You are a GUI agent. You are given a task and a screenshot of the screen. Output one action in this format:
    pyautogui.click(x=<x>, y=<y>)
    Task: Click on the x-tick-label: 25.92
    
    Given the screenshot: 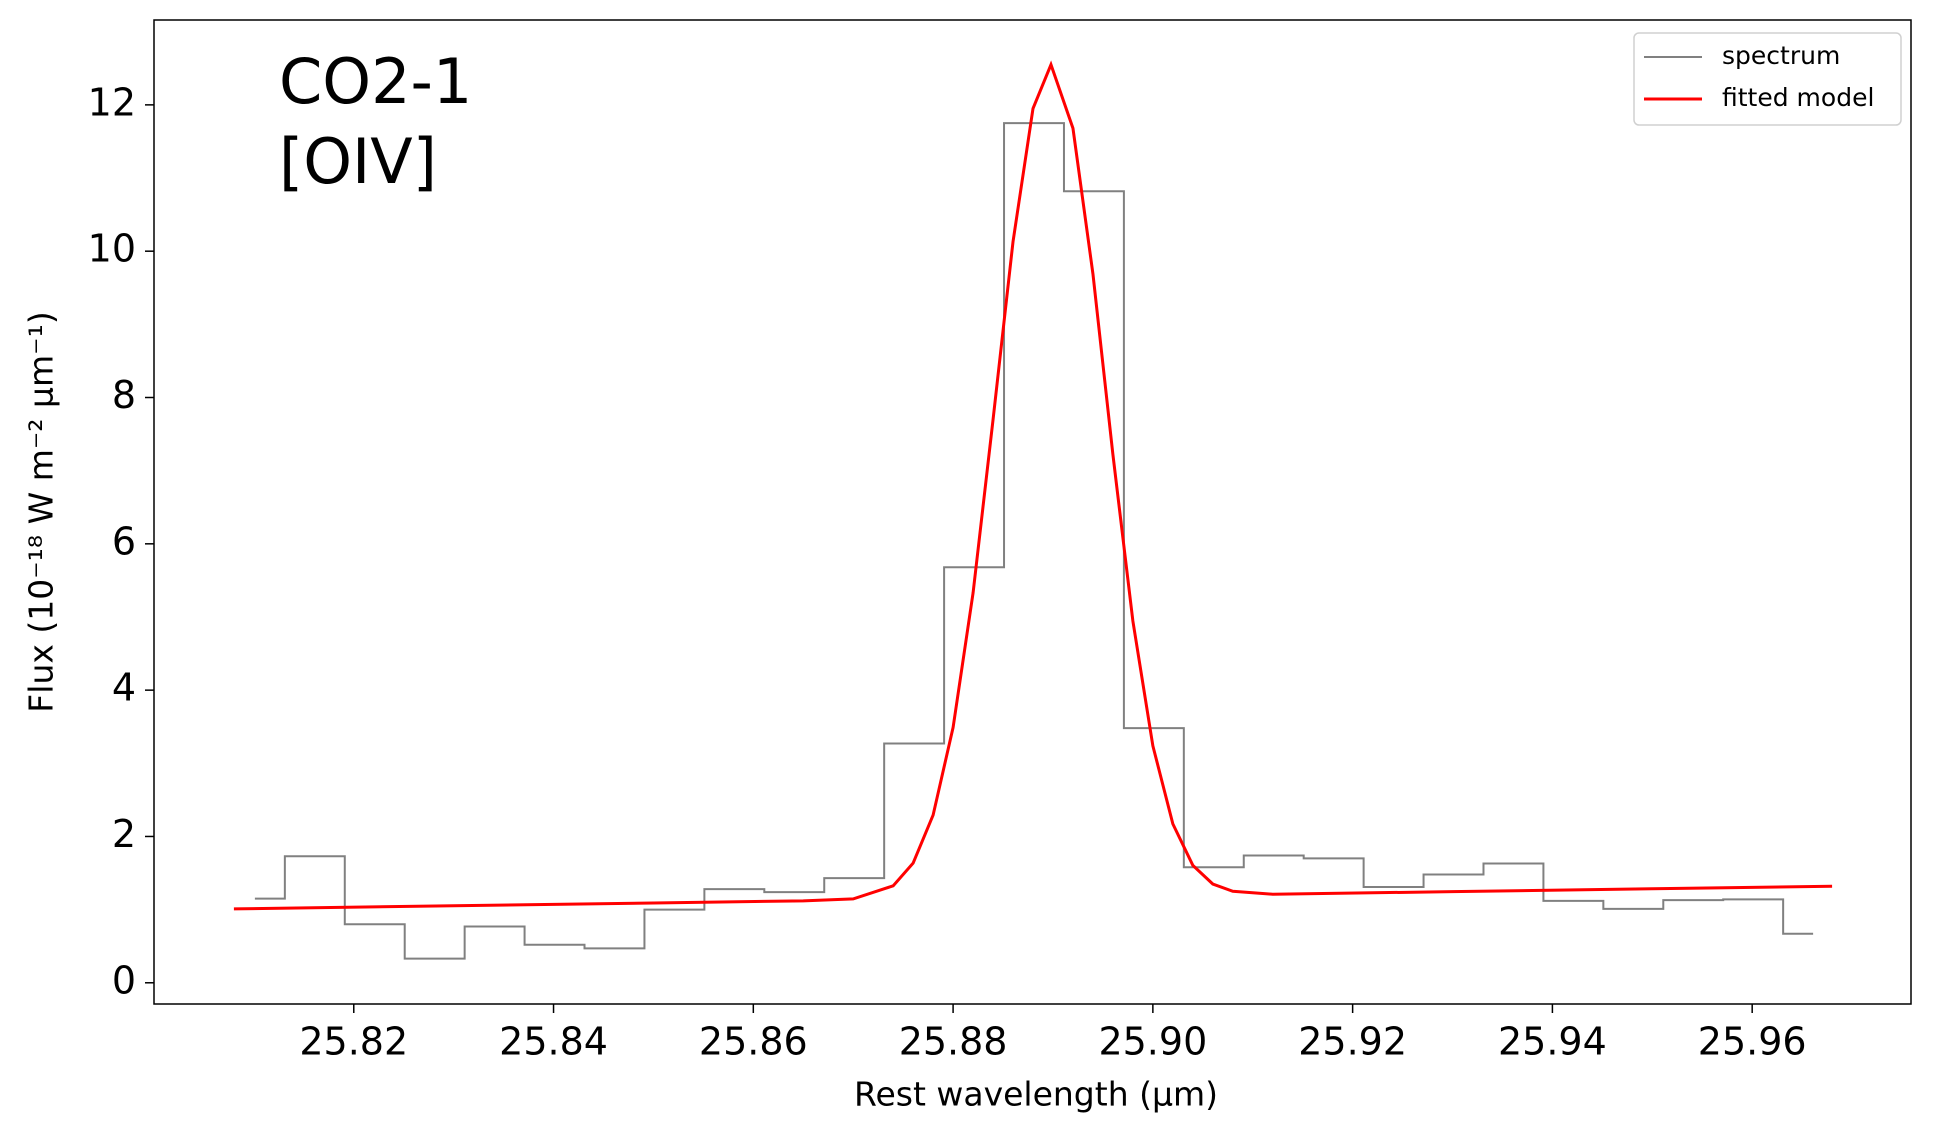 What is the action you would take?
    pyautogui.click(x=1352, y=1042)
    